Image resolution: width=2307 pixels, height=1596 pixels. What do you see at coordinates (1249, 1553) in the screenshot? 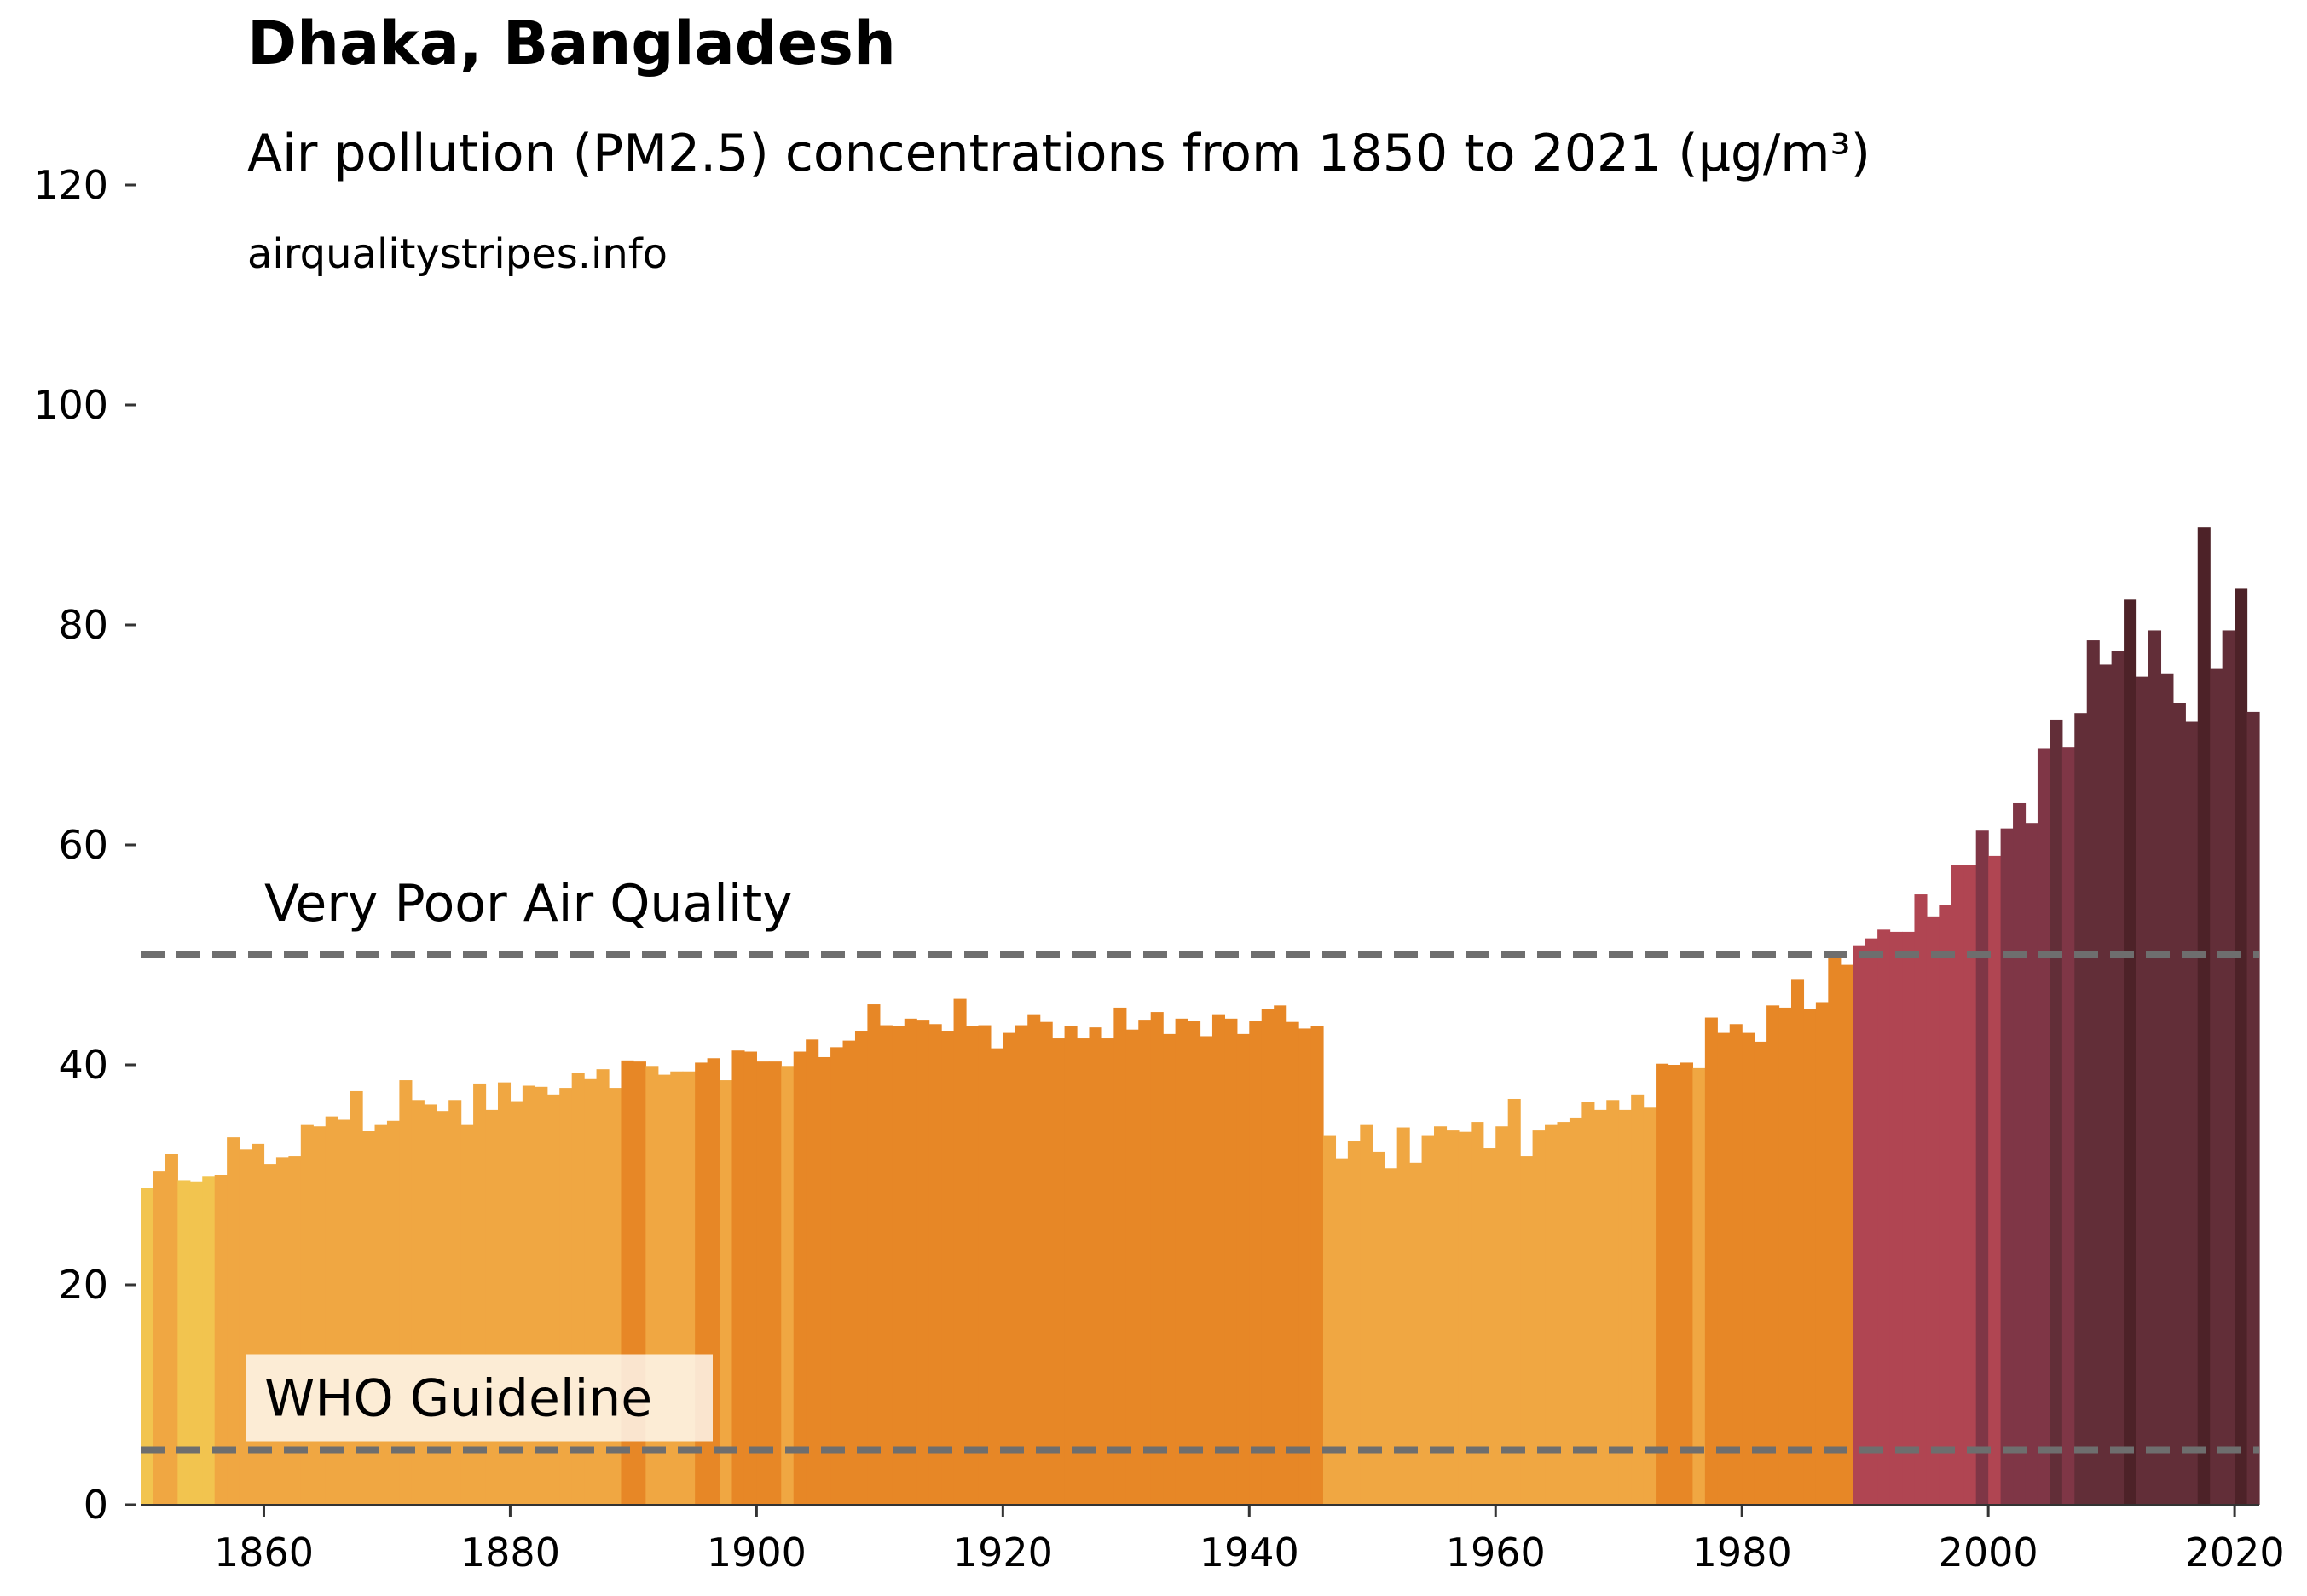
I see `x-tick-label-1940: 1940` at bounding box center [1249, 1553].